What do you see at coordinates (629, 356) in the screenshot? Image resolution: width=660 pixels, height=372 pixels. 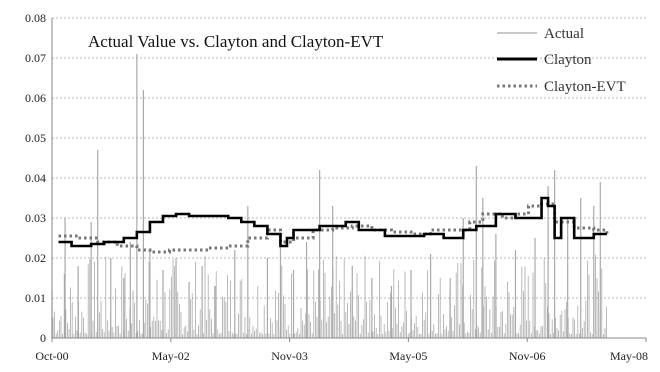 I see `x-tick-label: May-08` at bounding box center [629, 356].